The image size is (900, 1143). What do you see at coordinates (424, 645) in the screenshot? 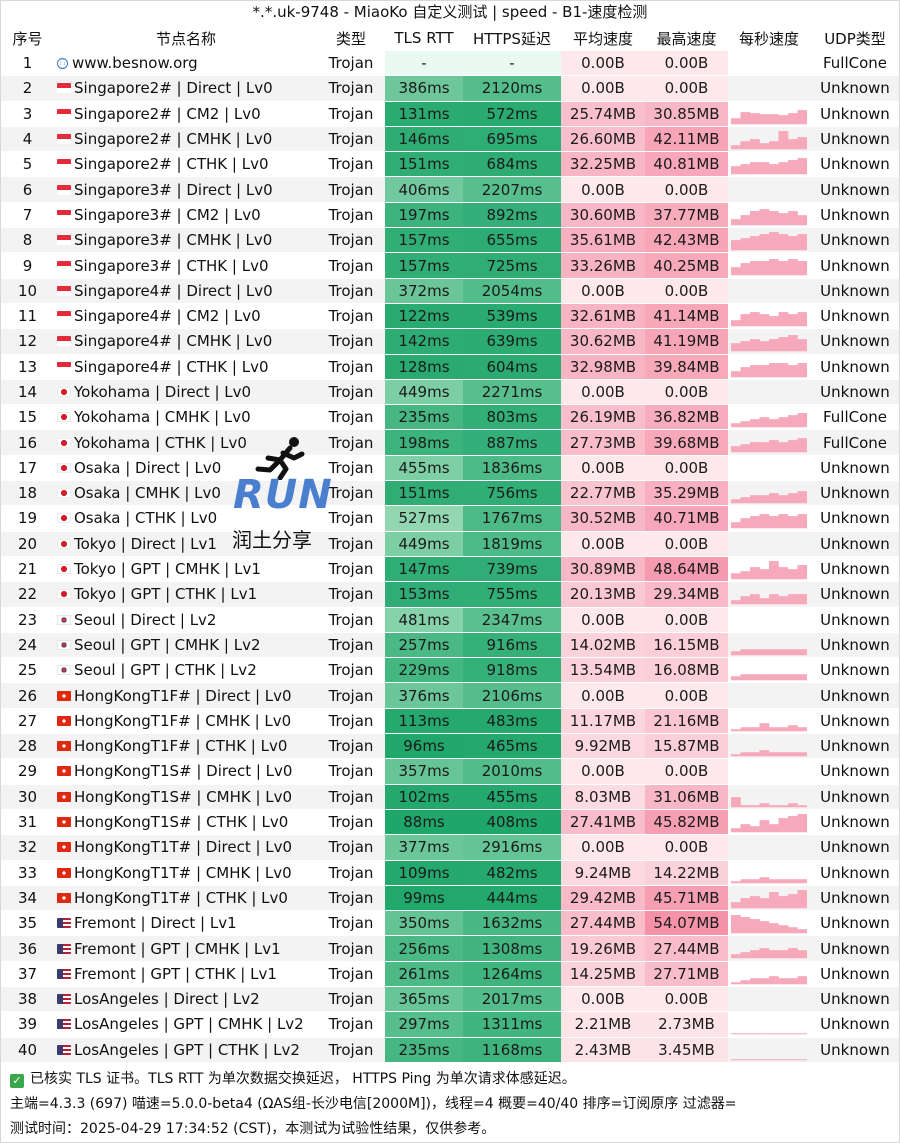
I see `tls-rtt: 257ms` at bounding box center [424, 645].